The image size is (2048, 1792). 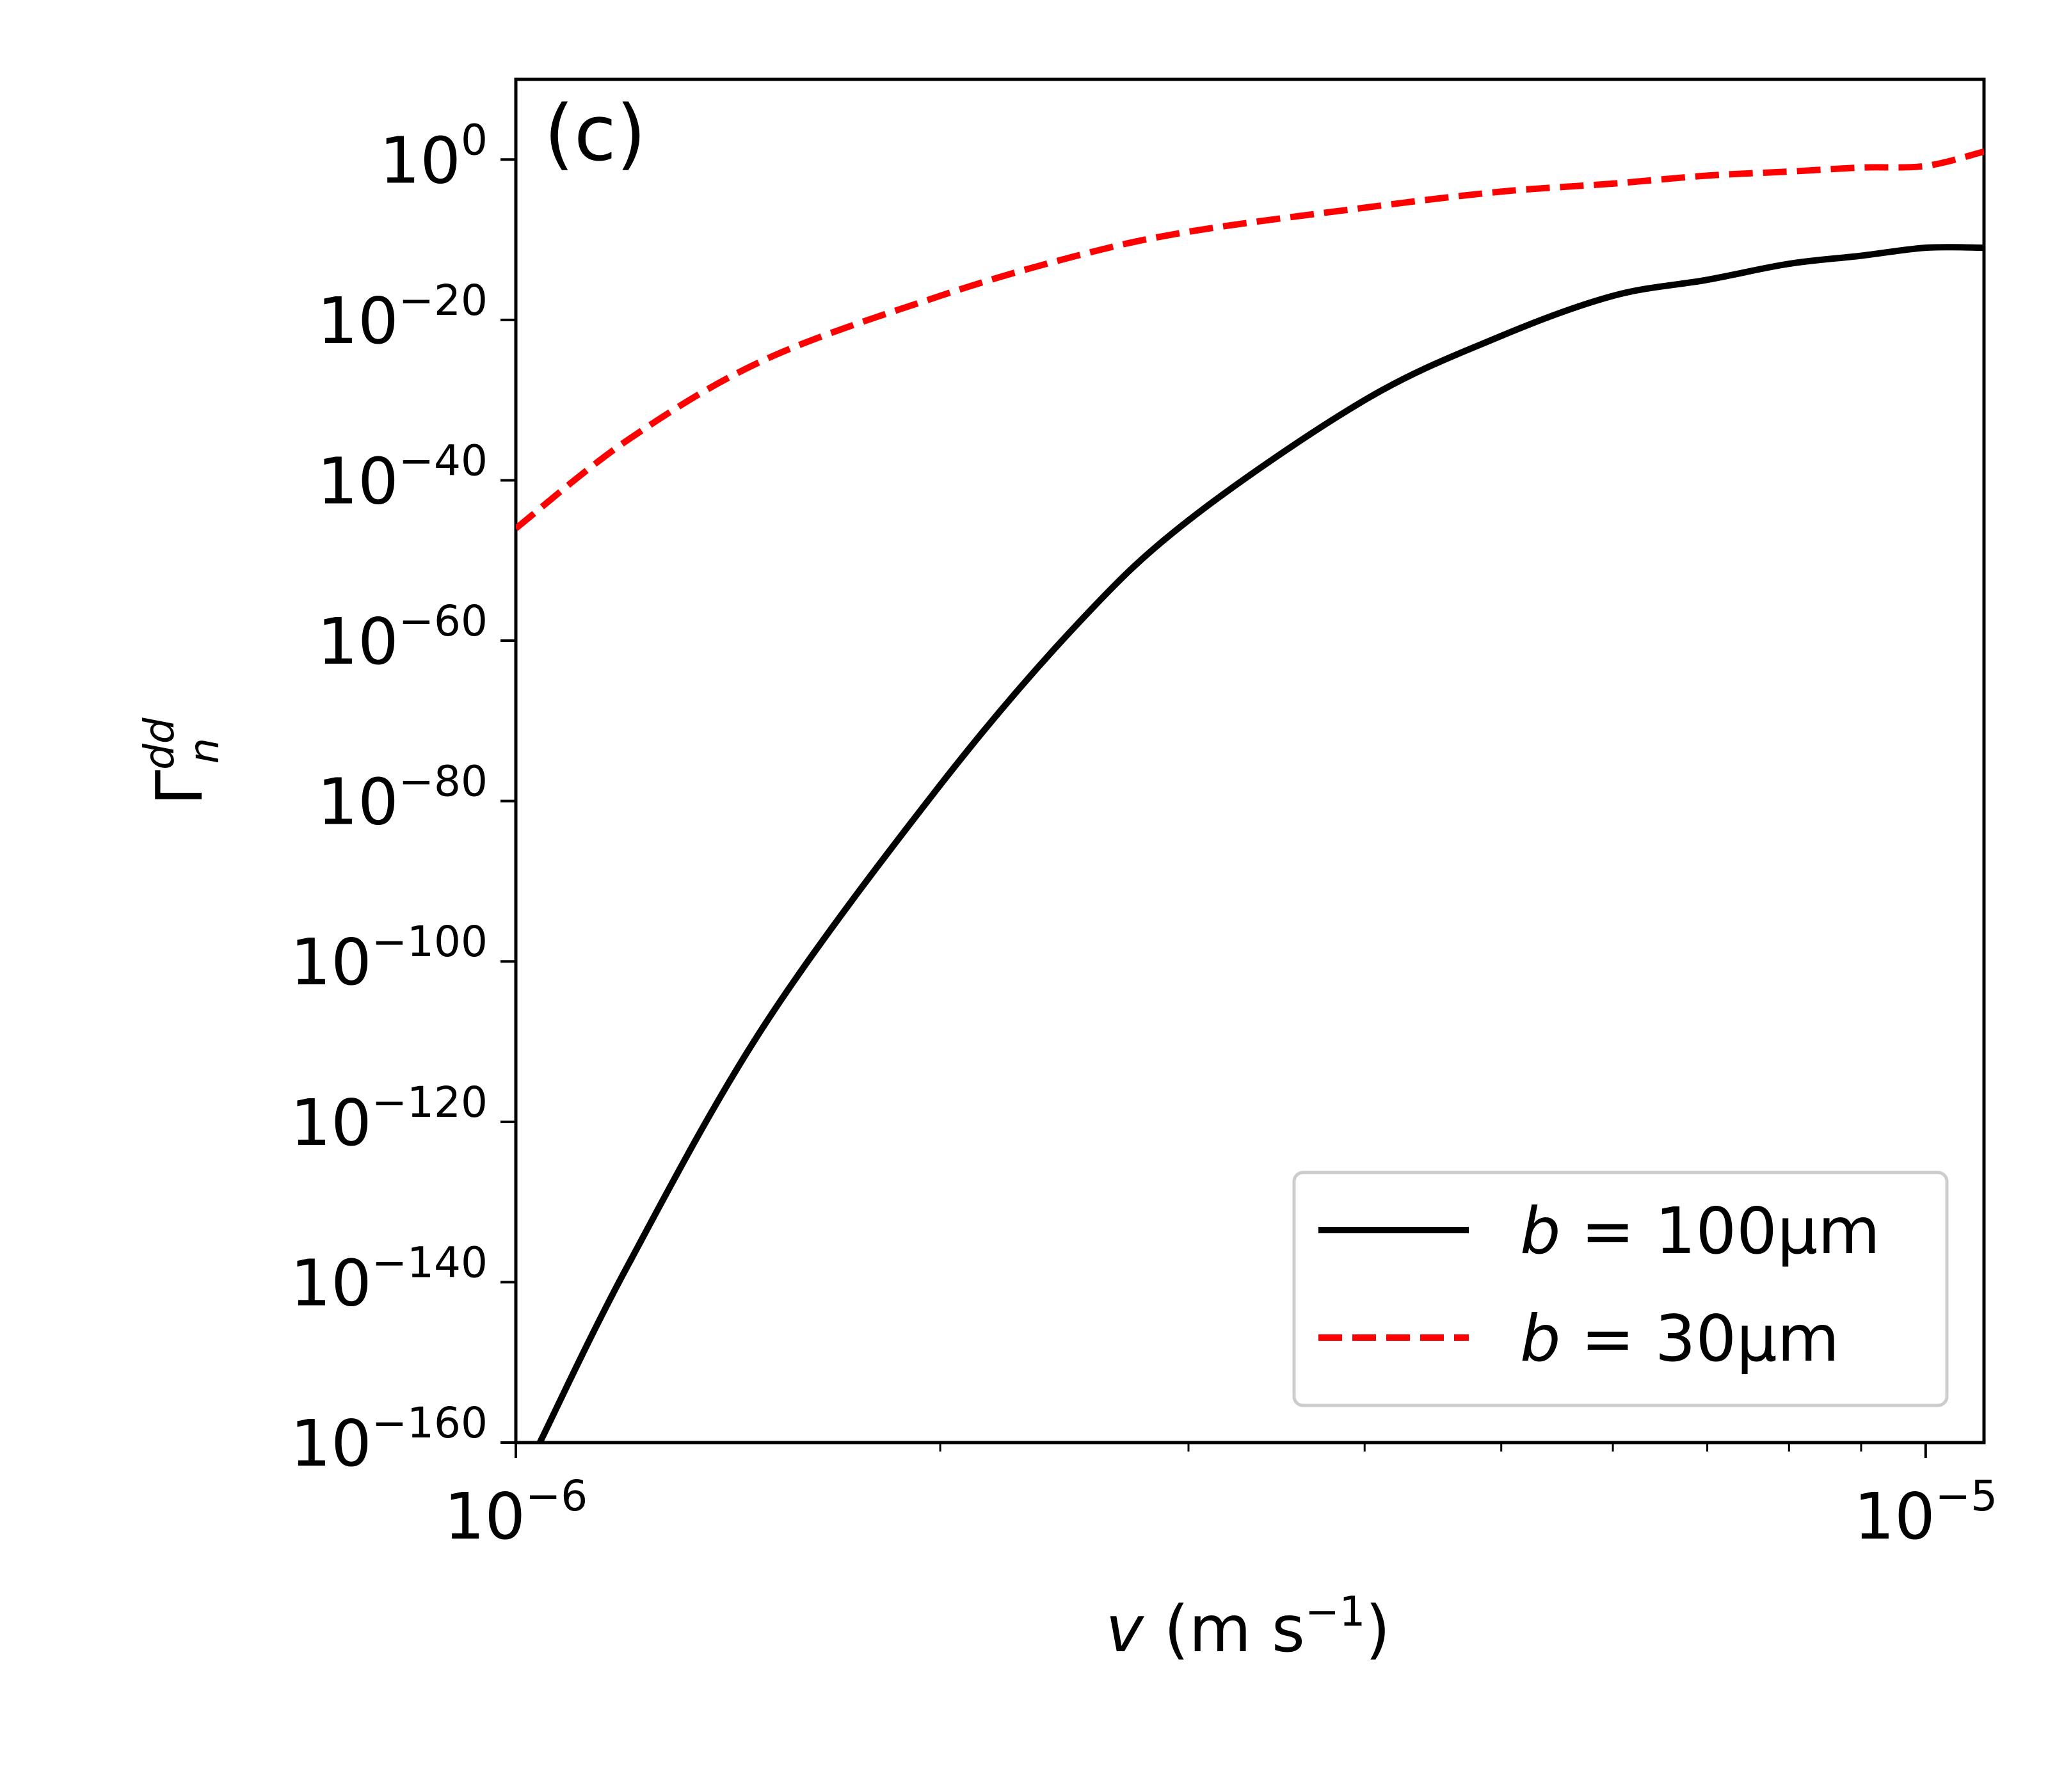 What do you see at coordinates (516, 1512) in the screenshot?
I see `x-tick-label-0: 10⁻⁶` at bounding box center [516, 1512].